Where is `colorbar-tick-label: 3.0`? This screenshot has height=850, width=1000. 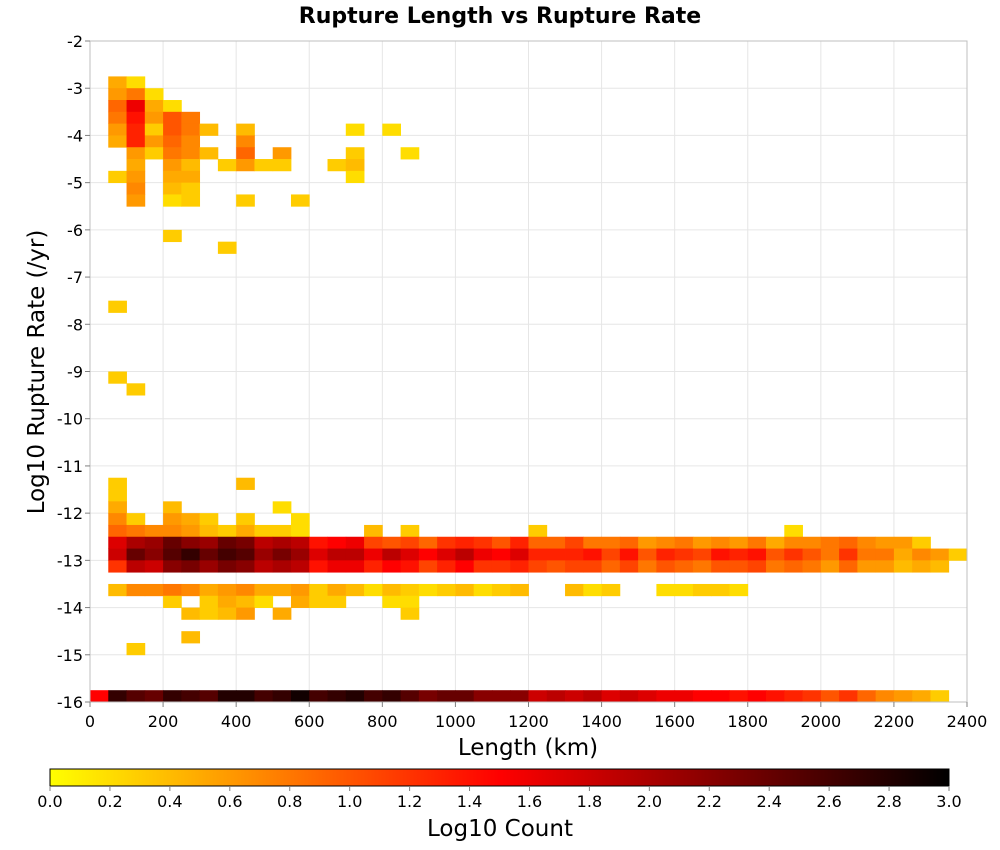
colorbar-tick-label: 3.0 is located at coordinates (948, 801).